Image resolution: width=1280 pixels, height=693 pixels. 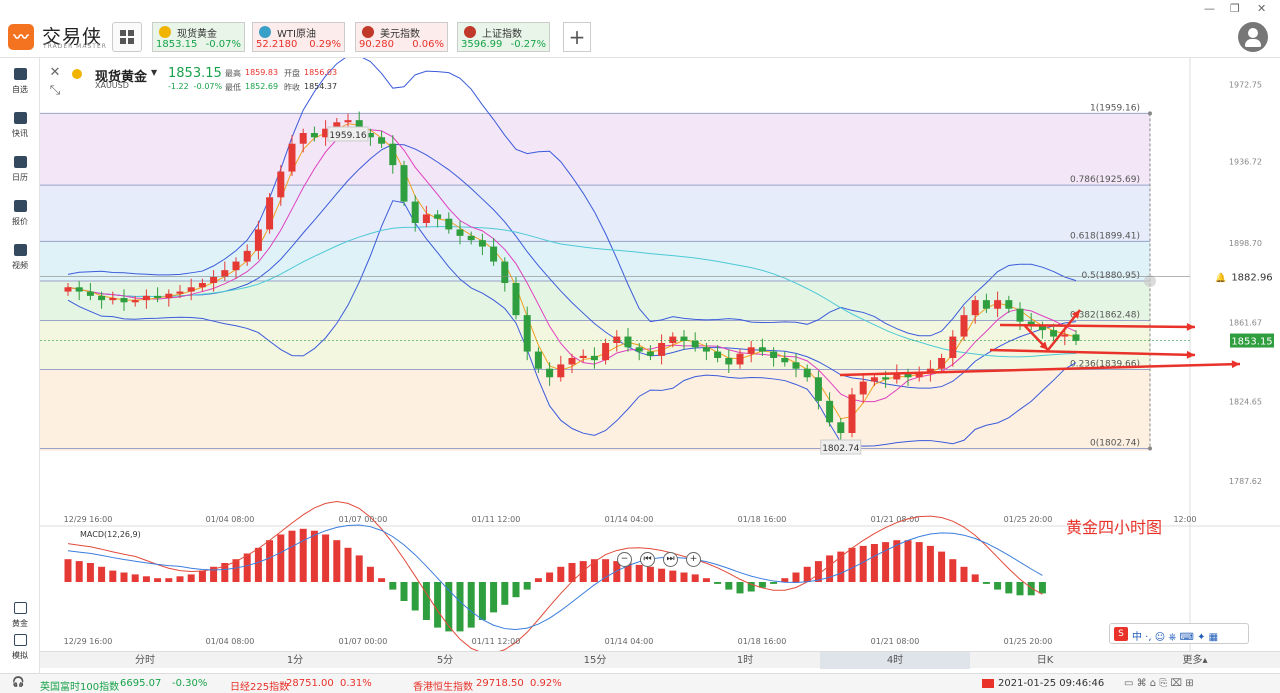 I want to click on sidebar-item: 报价, so click(x=20, y=214).